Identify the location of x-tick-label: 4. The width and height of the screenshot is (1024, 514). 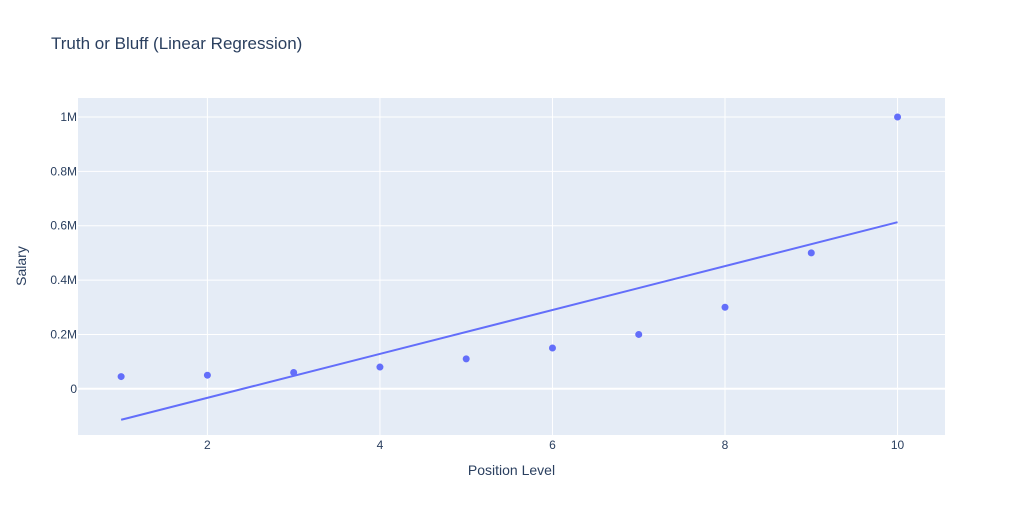
(380, 445).